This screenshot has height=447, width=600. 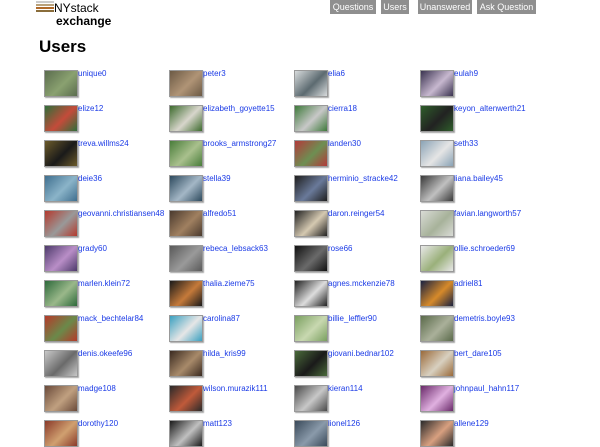 I want to click on user-name-link: hilda_kris99, so click(x=224, y=353).